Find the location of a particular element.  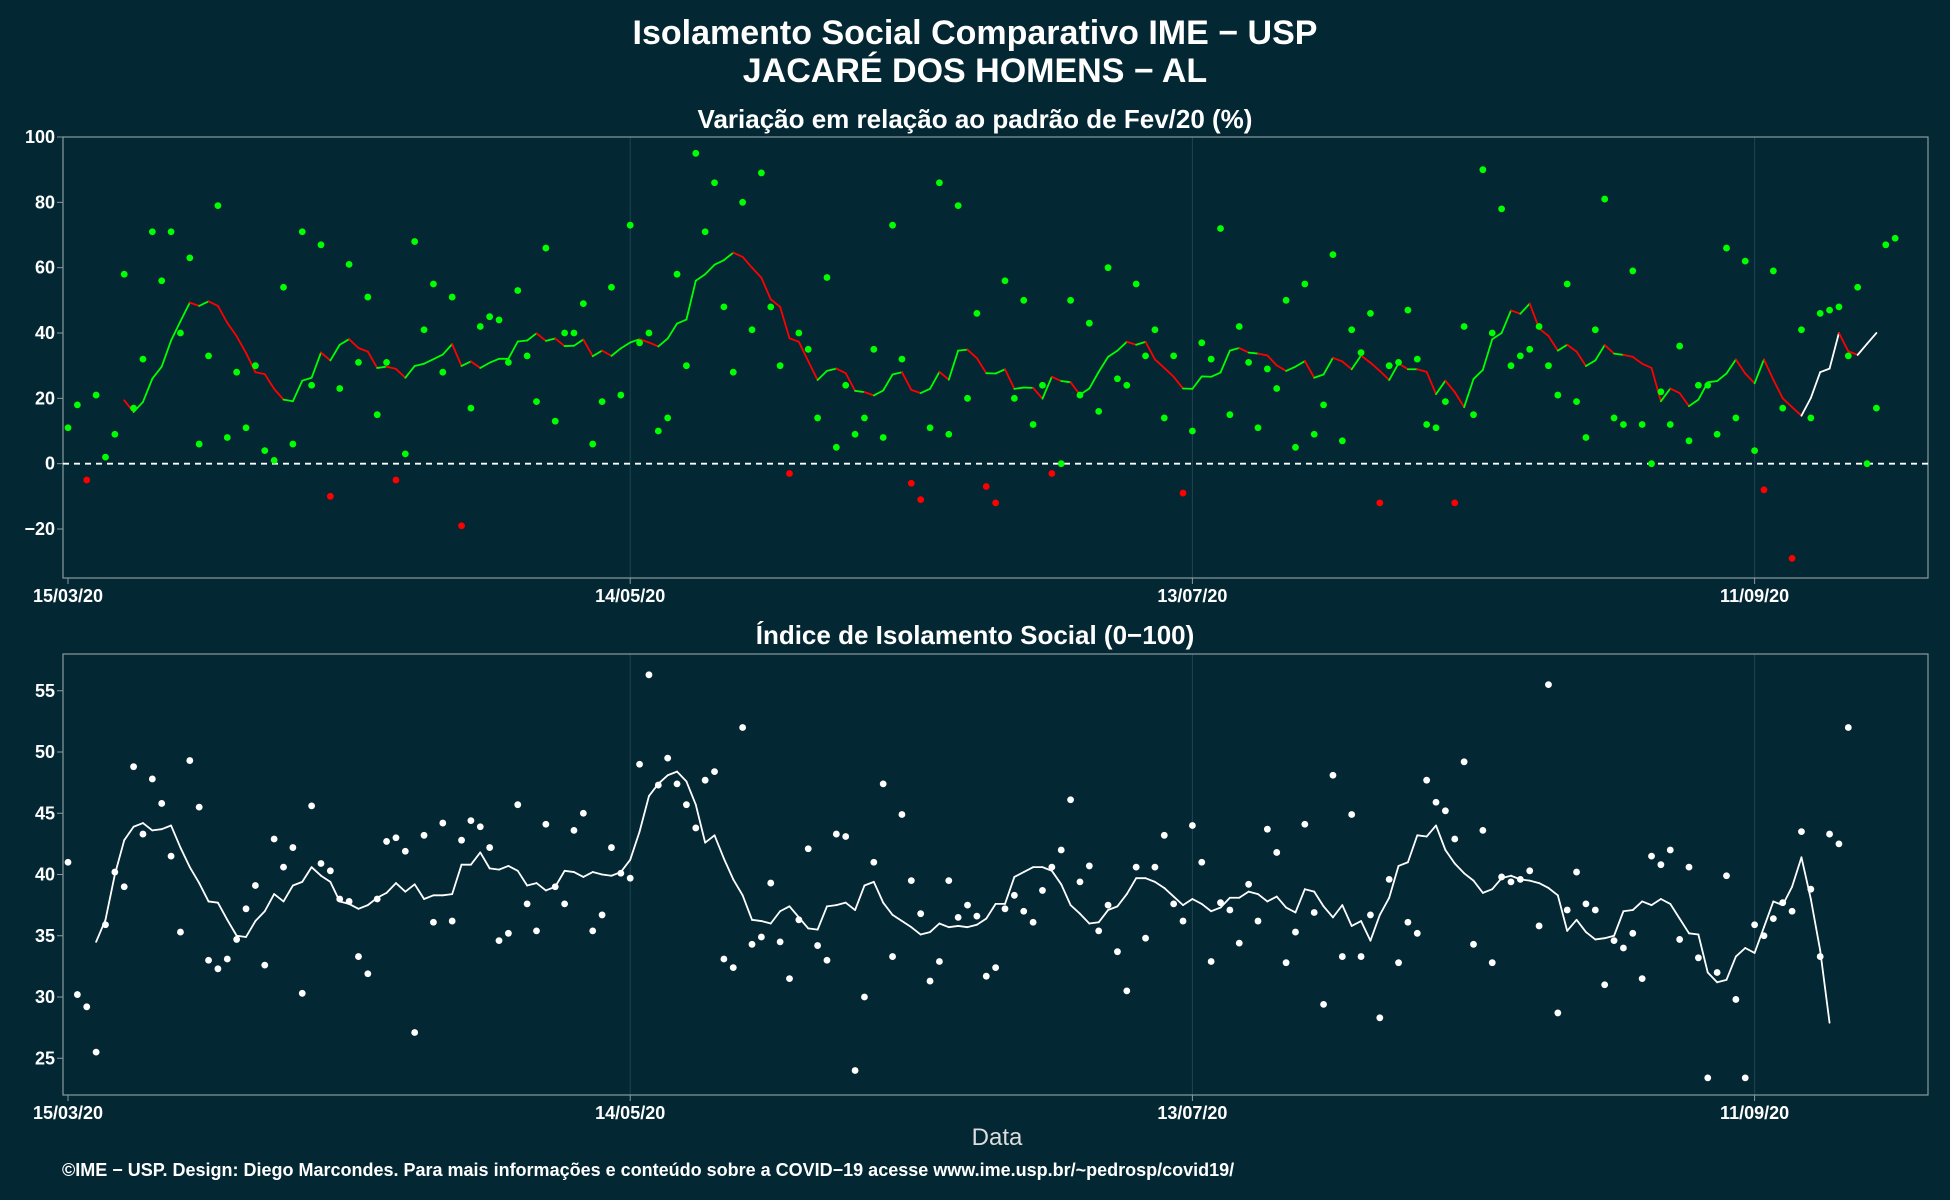

y-tick-label: 40 is located at coordinates (45, 333).